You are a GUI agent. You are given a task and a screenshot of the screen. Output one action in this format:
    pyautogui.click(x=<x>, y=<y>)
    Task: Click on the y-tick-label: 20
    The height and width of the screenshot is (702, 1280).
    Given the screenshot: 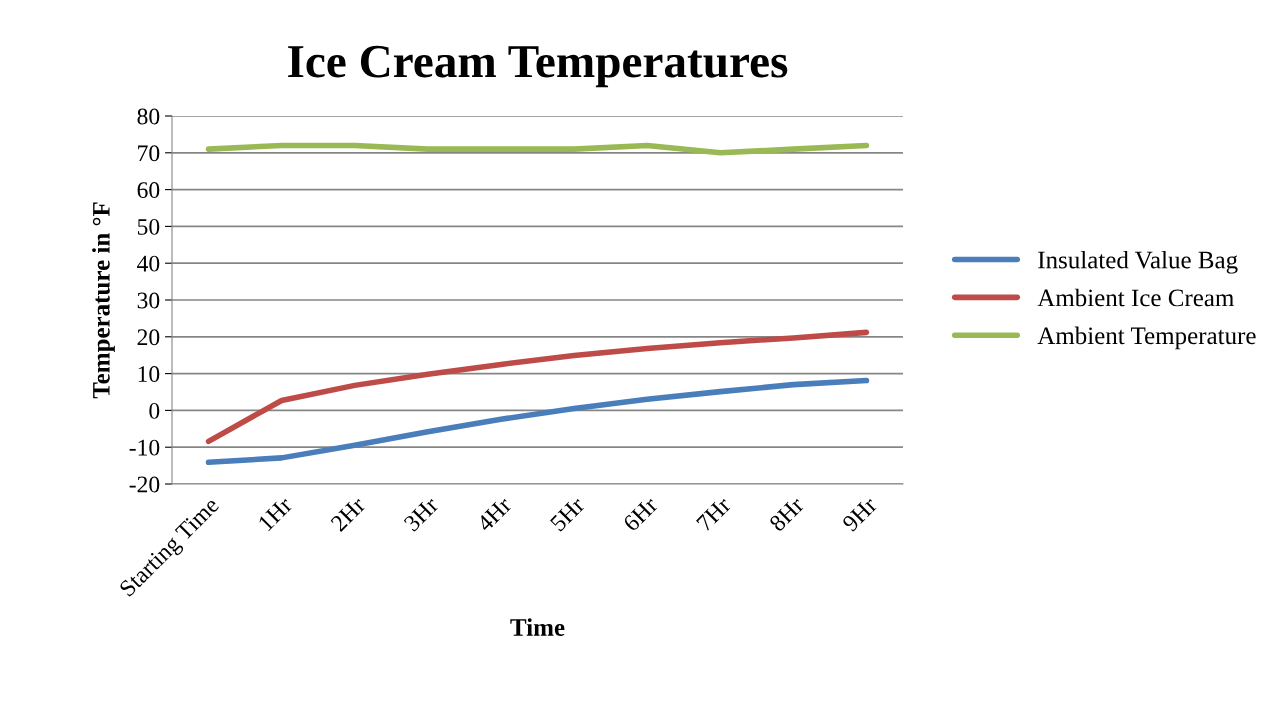 What is the action you would take?
    pyautogui.click(x=148, y=337)
    